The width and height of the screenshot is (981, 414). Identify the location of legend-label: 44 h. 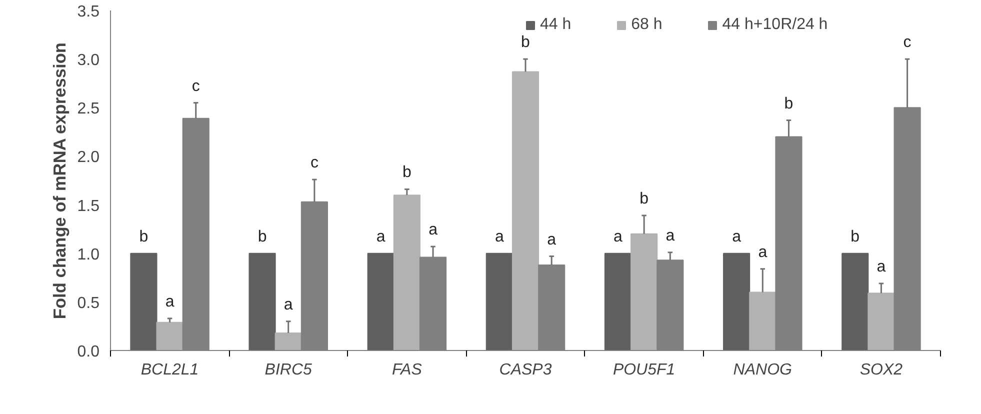
(556, 25).